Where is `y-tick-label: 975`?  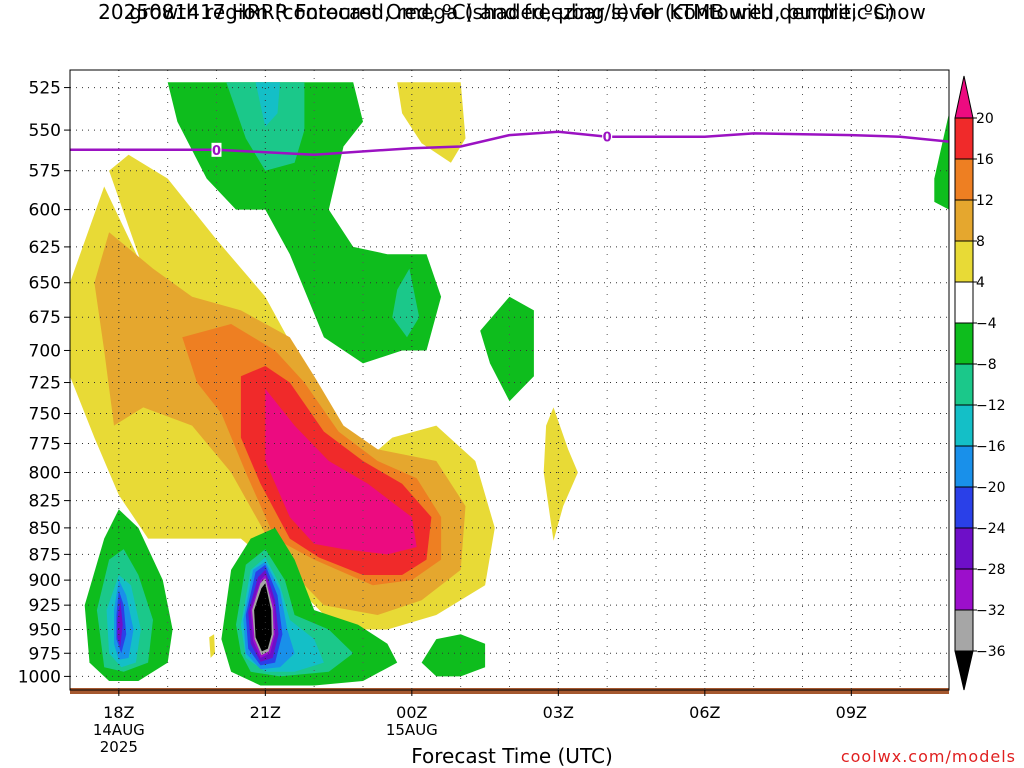 y-tick-label: 975 is located at coordinates (45, 654).